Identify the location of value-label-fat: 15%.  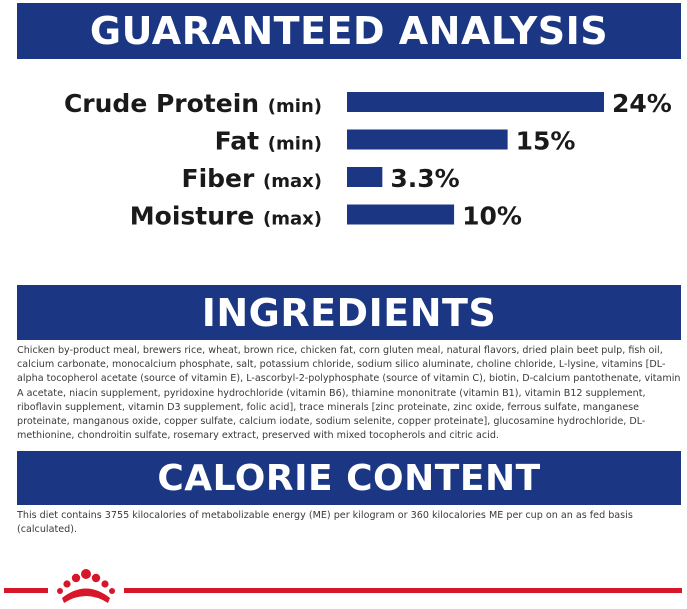
(546, 141).